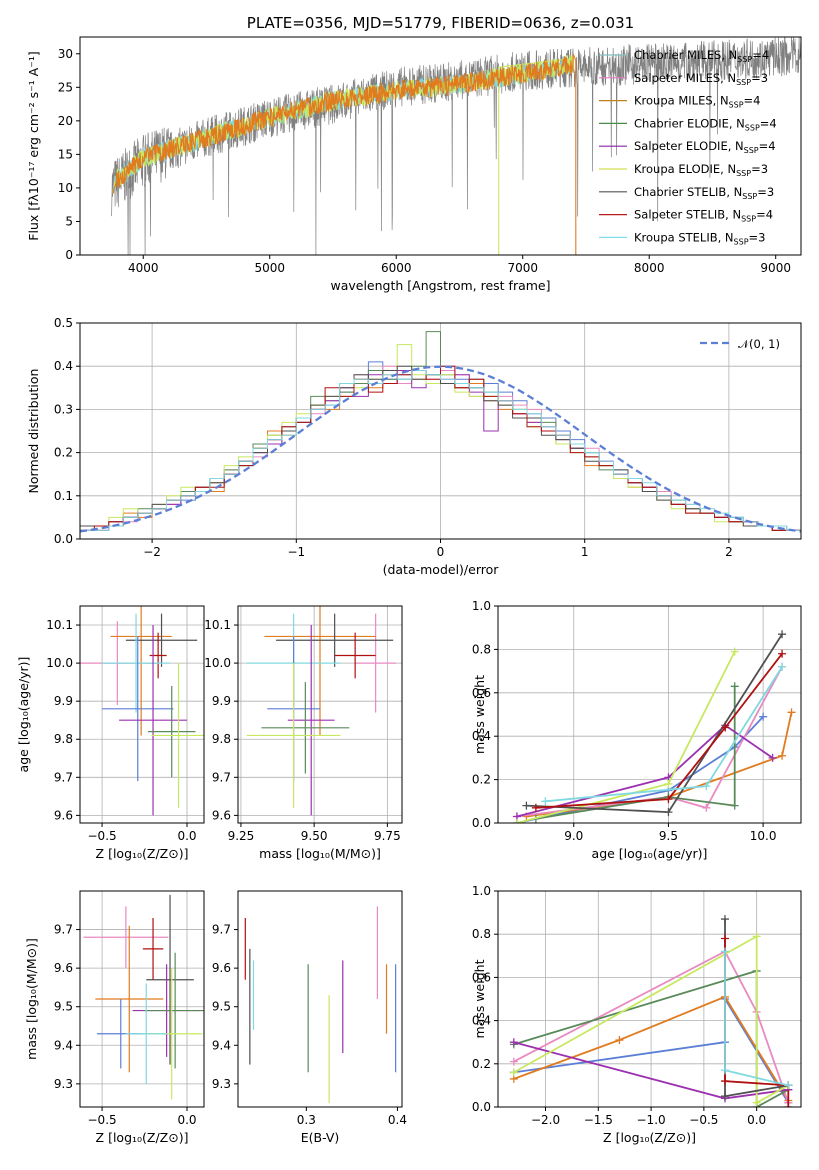 Image resolution: width=819 pixels, height=1170 pixels. What do you see at coordinates (759, 344) in the screenshot?
I see `legend-label: 𝒩(0, 1)` at bounding box center [759, 344].